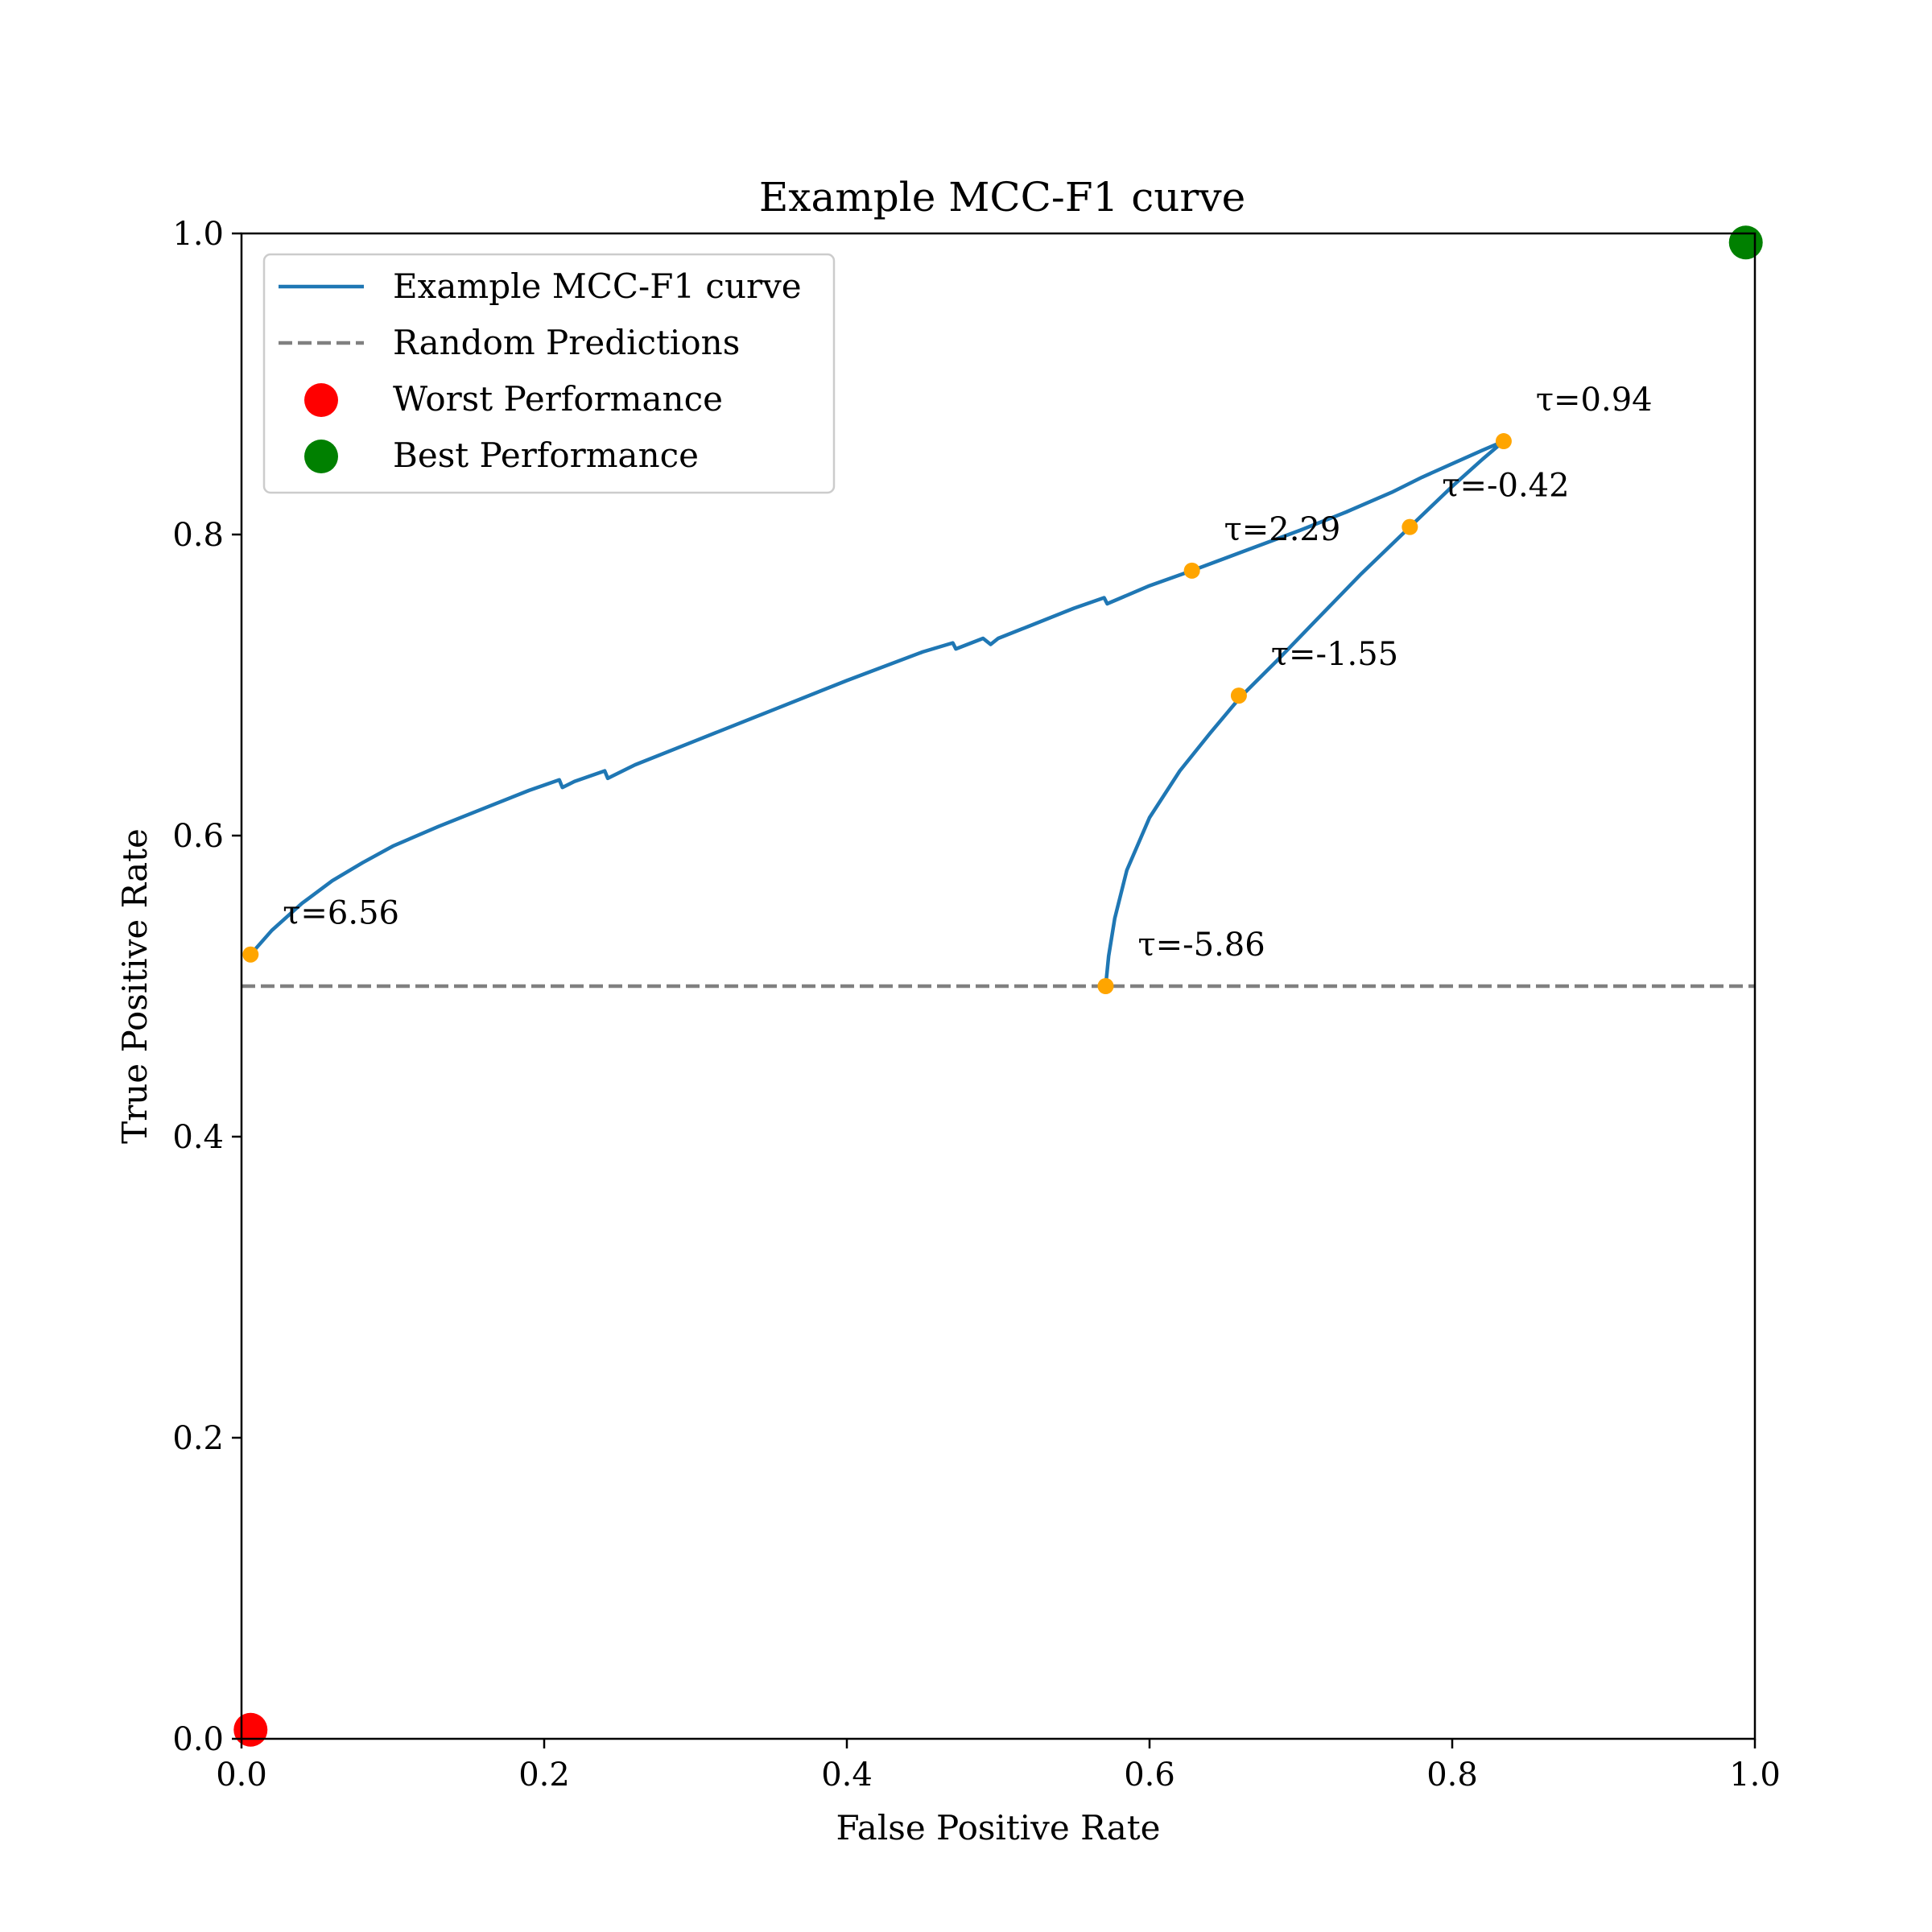 The image size is (1932, 1932). Describe the element at coordinates (1594, 400) in the screenshot. I see `threshold-label: τ=0.94` at that location.